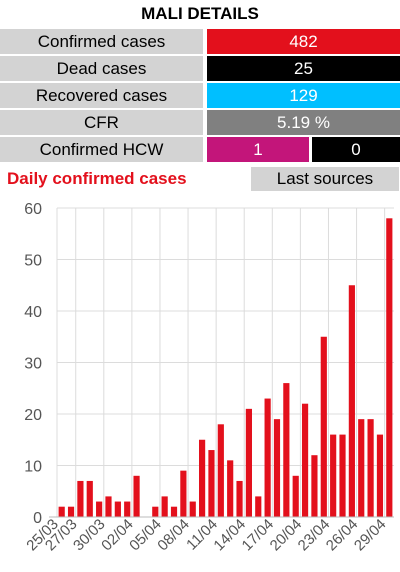 Image resolution: width=400 pixels, height=572 pixels. What do you see at coordinates (370, 535) in the screenshot?
I see `x-tick-label: 29/04` at bounding box center [370, 535].